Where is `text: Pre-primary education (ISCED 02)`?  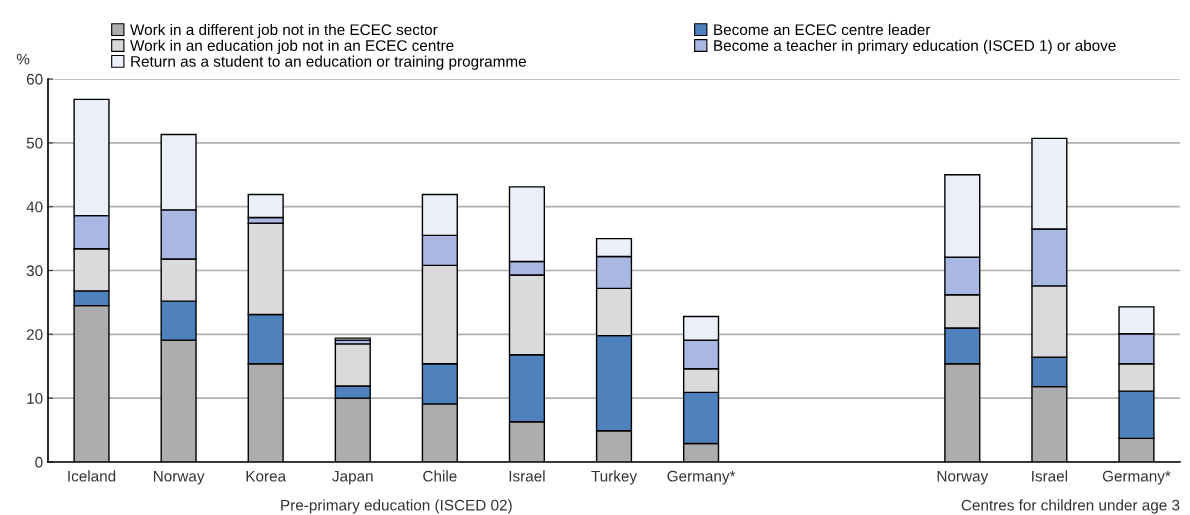
text: Pre-primary education (ISCED 02) is located at coordinates (396, 506).